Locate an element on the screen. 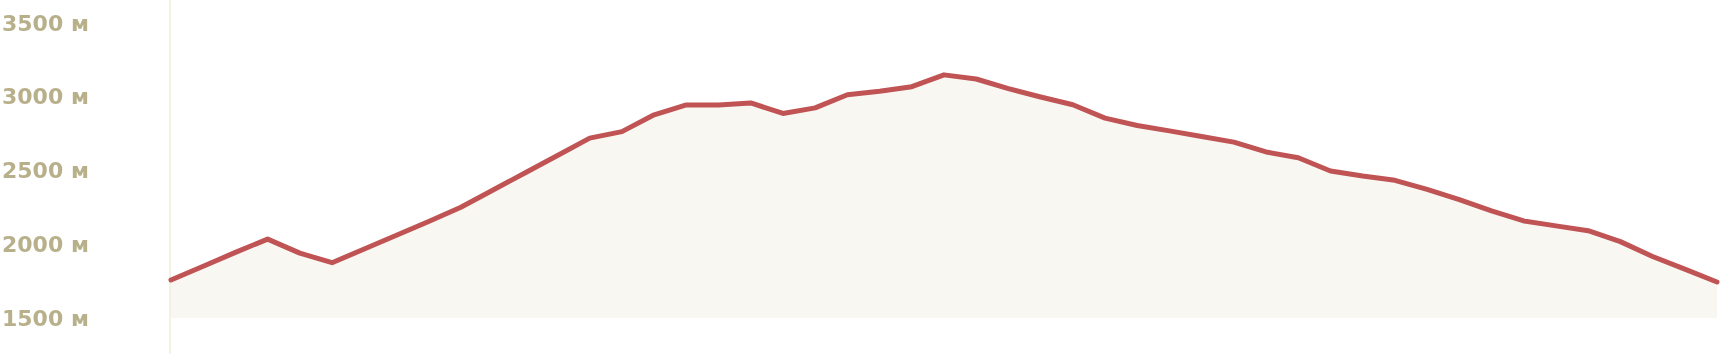 This screenshot has height=354, width=1720. y-tick-label: 3000 м is located at coordinates (45, 97).